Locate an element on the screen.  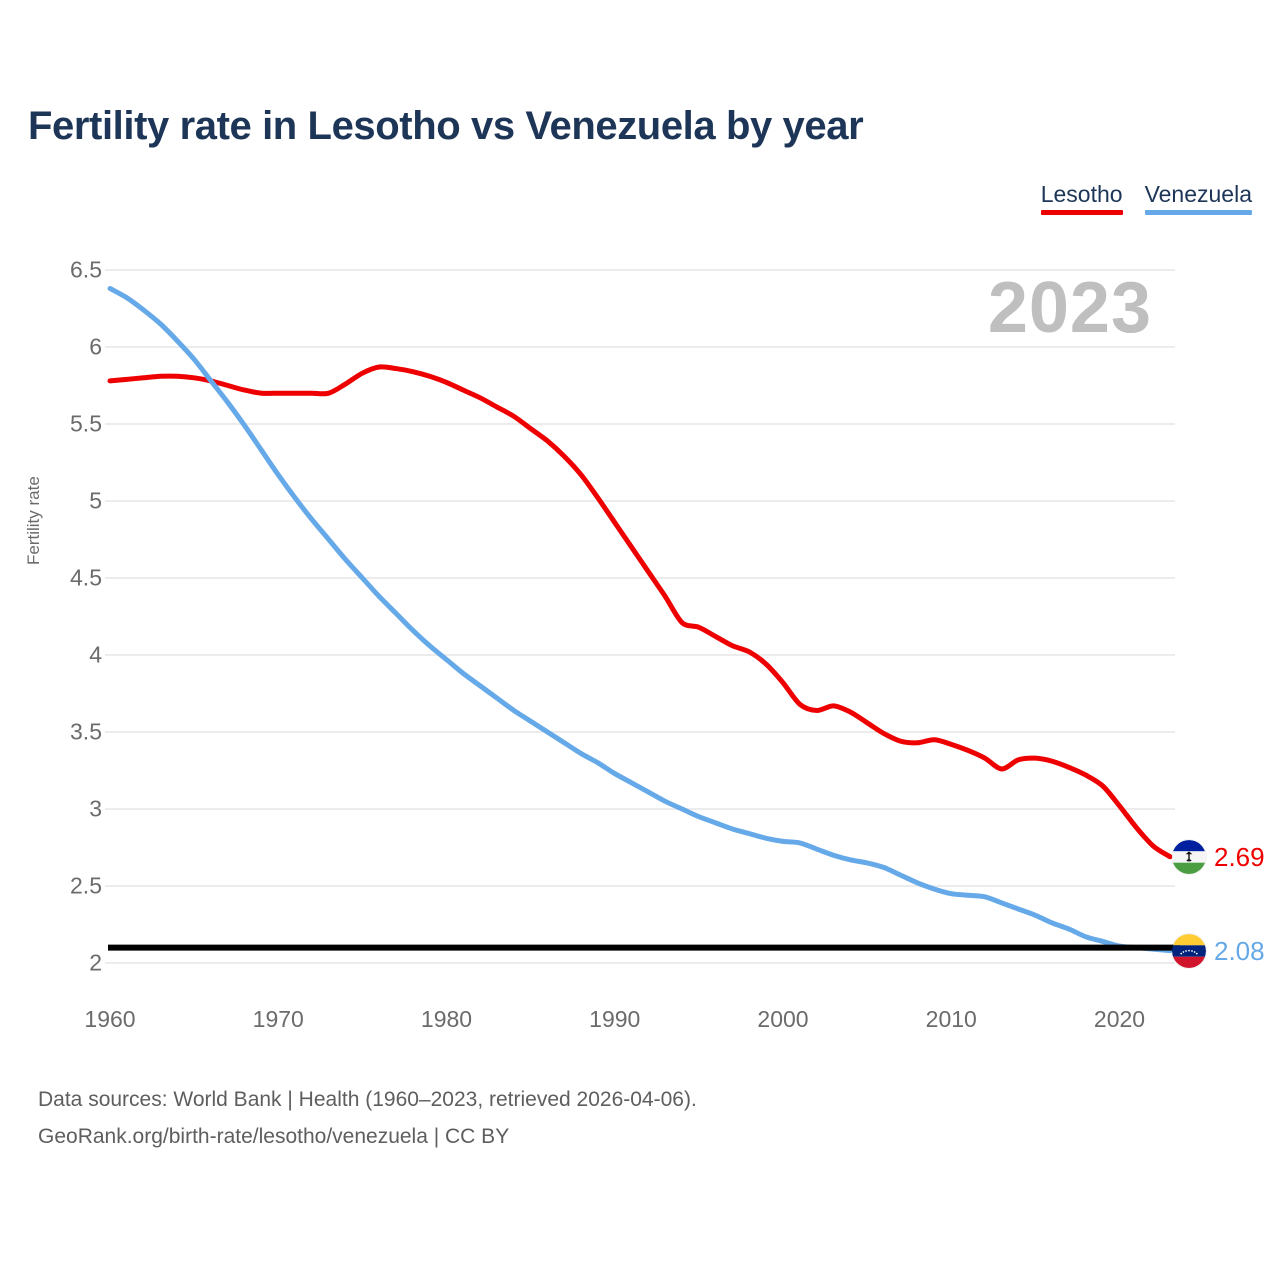
x-tick-label: 2020 is located at coordinates (1119, 1019).